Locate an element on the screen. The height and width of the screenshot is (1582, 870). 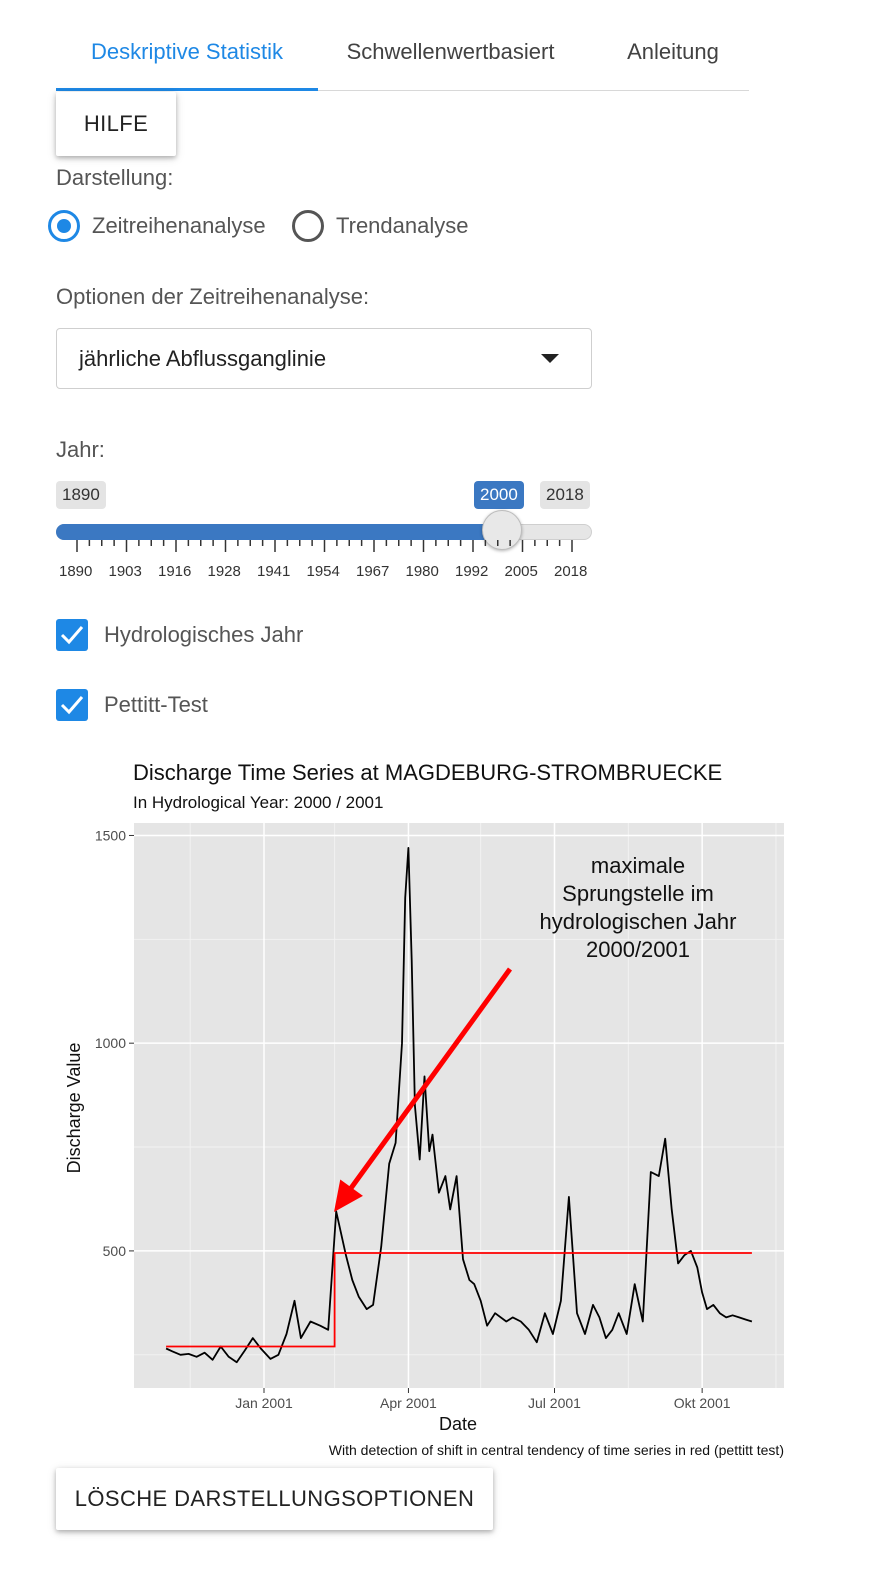
annotation-arrow-shaft is located at coordinates (428, 1082).